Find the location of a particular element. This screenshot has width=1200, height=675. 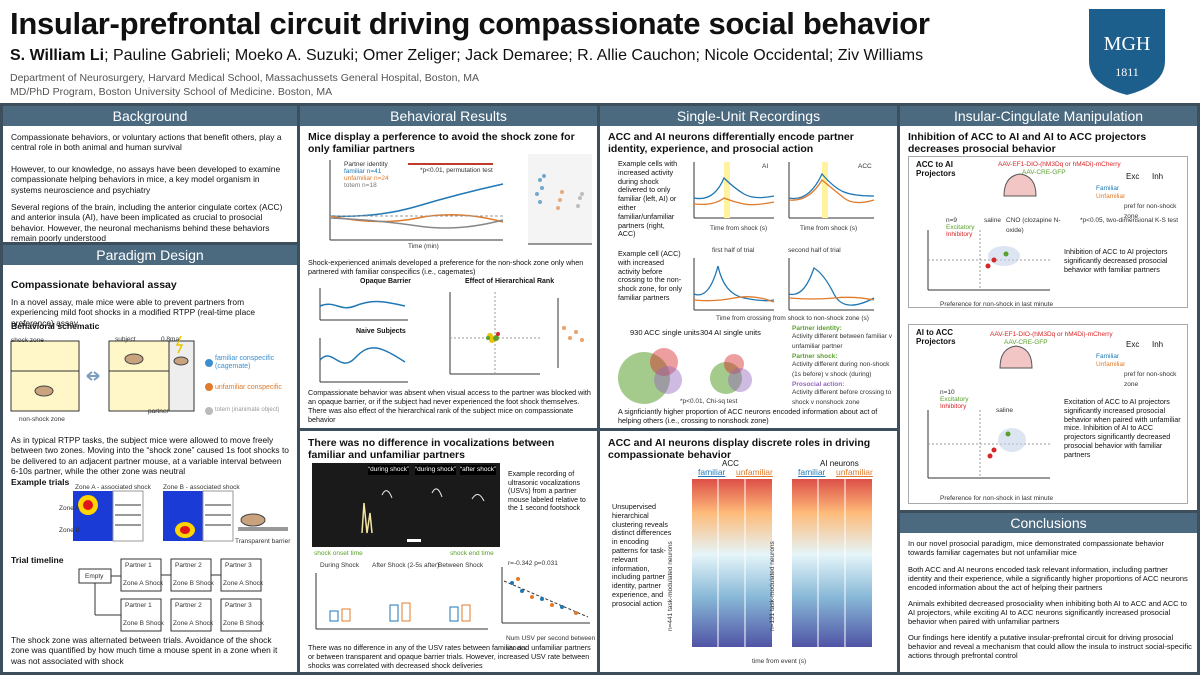

n10-label: n=10 is located at coordinates (947, 392).